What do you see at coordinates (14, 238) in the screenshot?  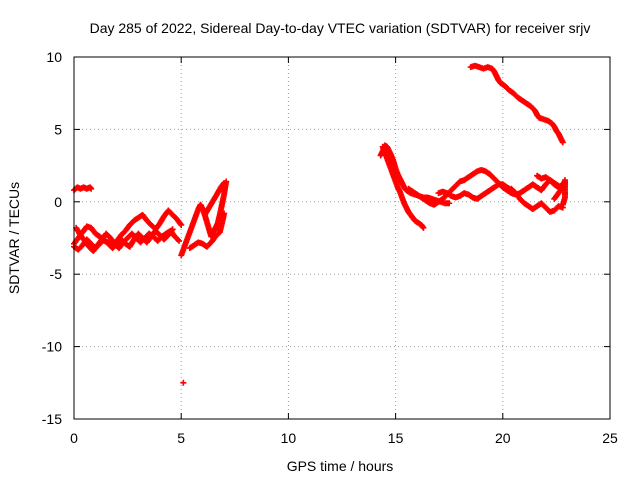 I see `y-axis-label: SDTVAR / TECUs` at bounding box center [14, 238].